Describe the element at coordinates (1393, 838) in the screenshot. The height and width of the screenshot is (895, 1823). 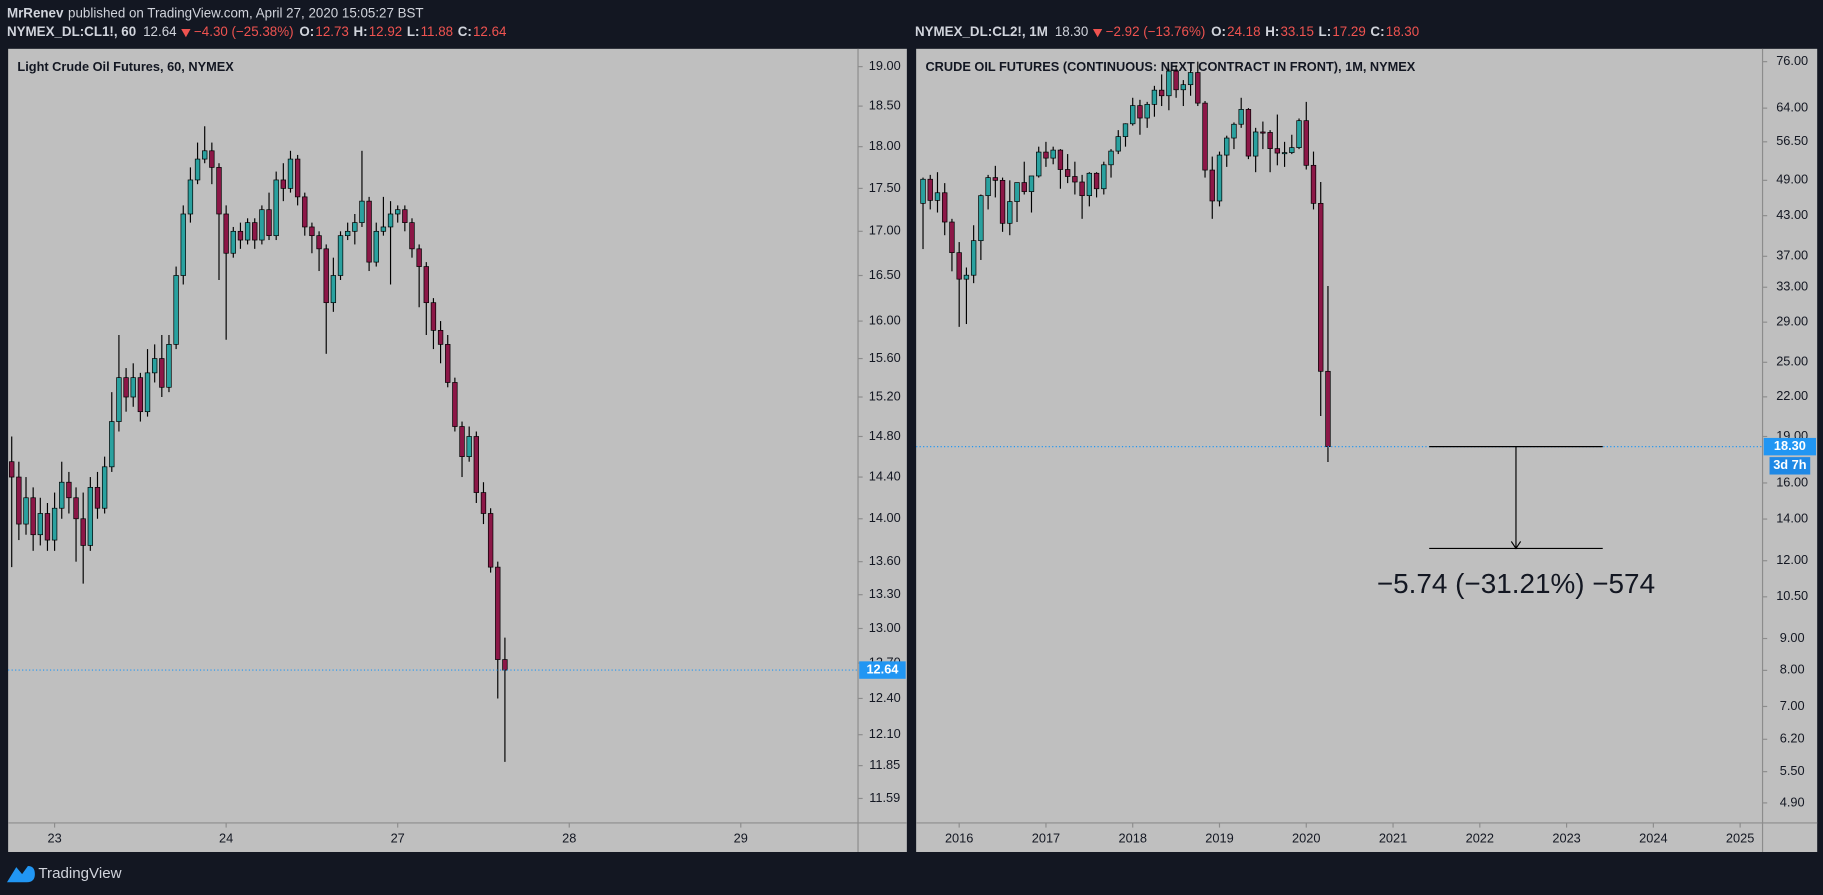
I see `x-tick-label: 2021` at that location.